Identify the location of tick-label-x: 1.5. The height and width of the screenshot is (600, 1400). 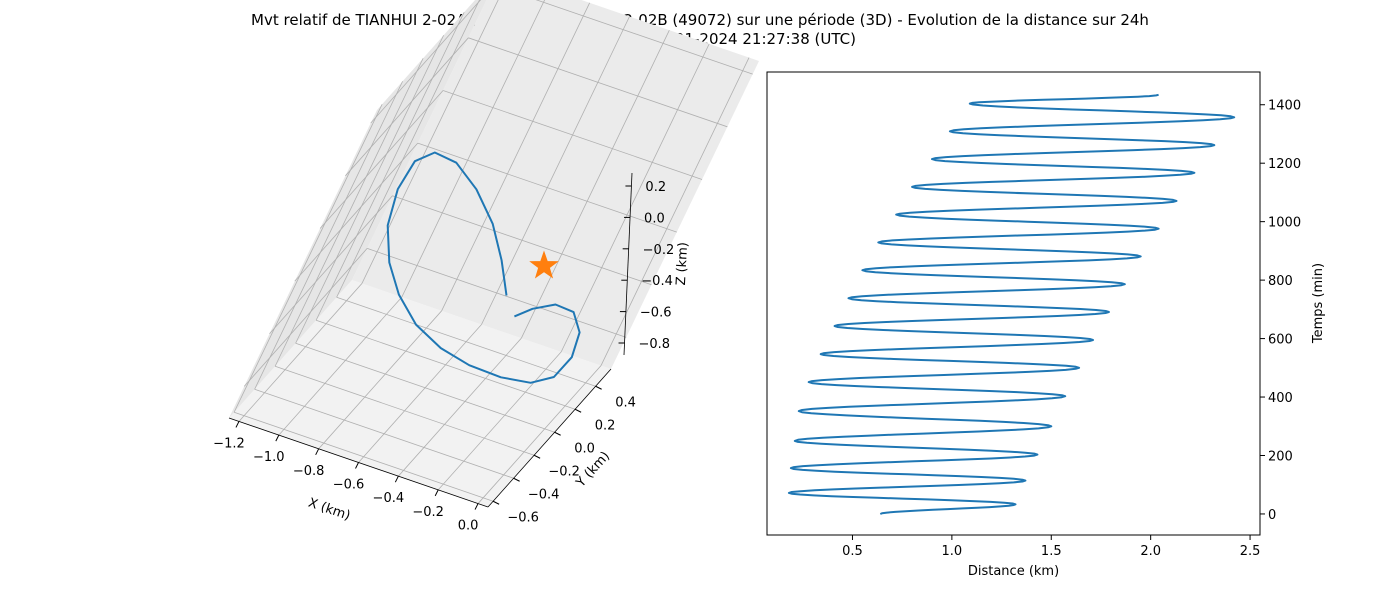
(1051, 551).